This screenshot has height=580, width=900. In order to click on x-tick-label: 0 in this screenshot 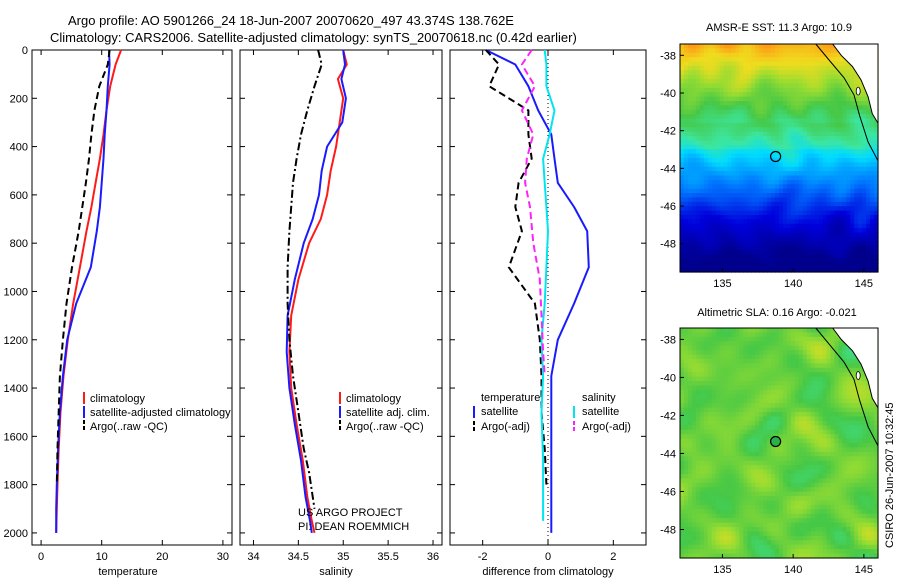, I will do `click(548, 557)`.